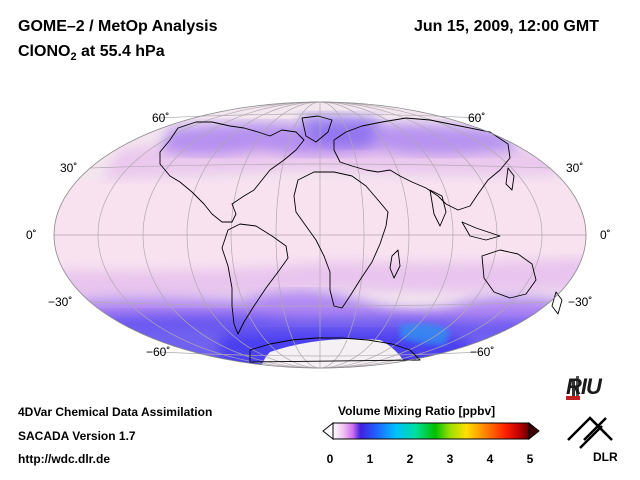 This screenshot has width=640, height=480. Describe the element at coordinates (330, 459) in the screenshot. I see `colorbar-tick-0: 0` at that location.